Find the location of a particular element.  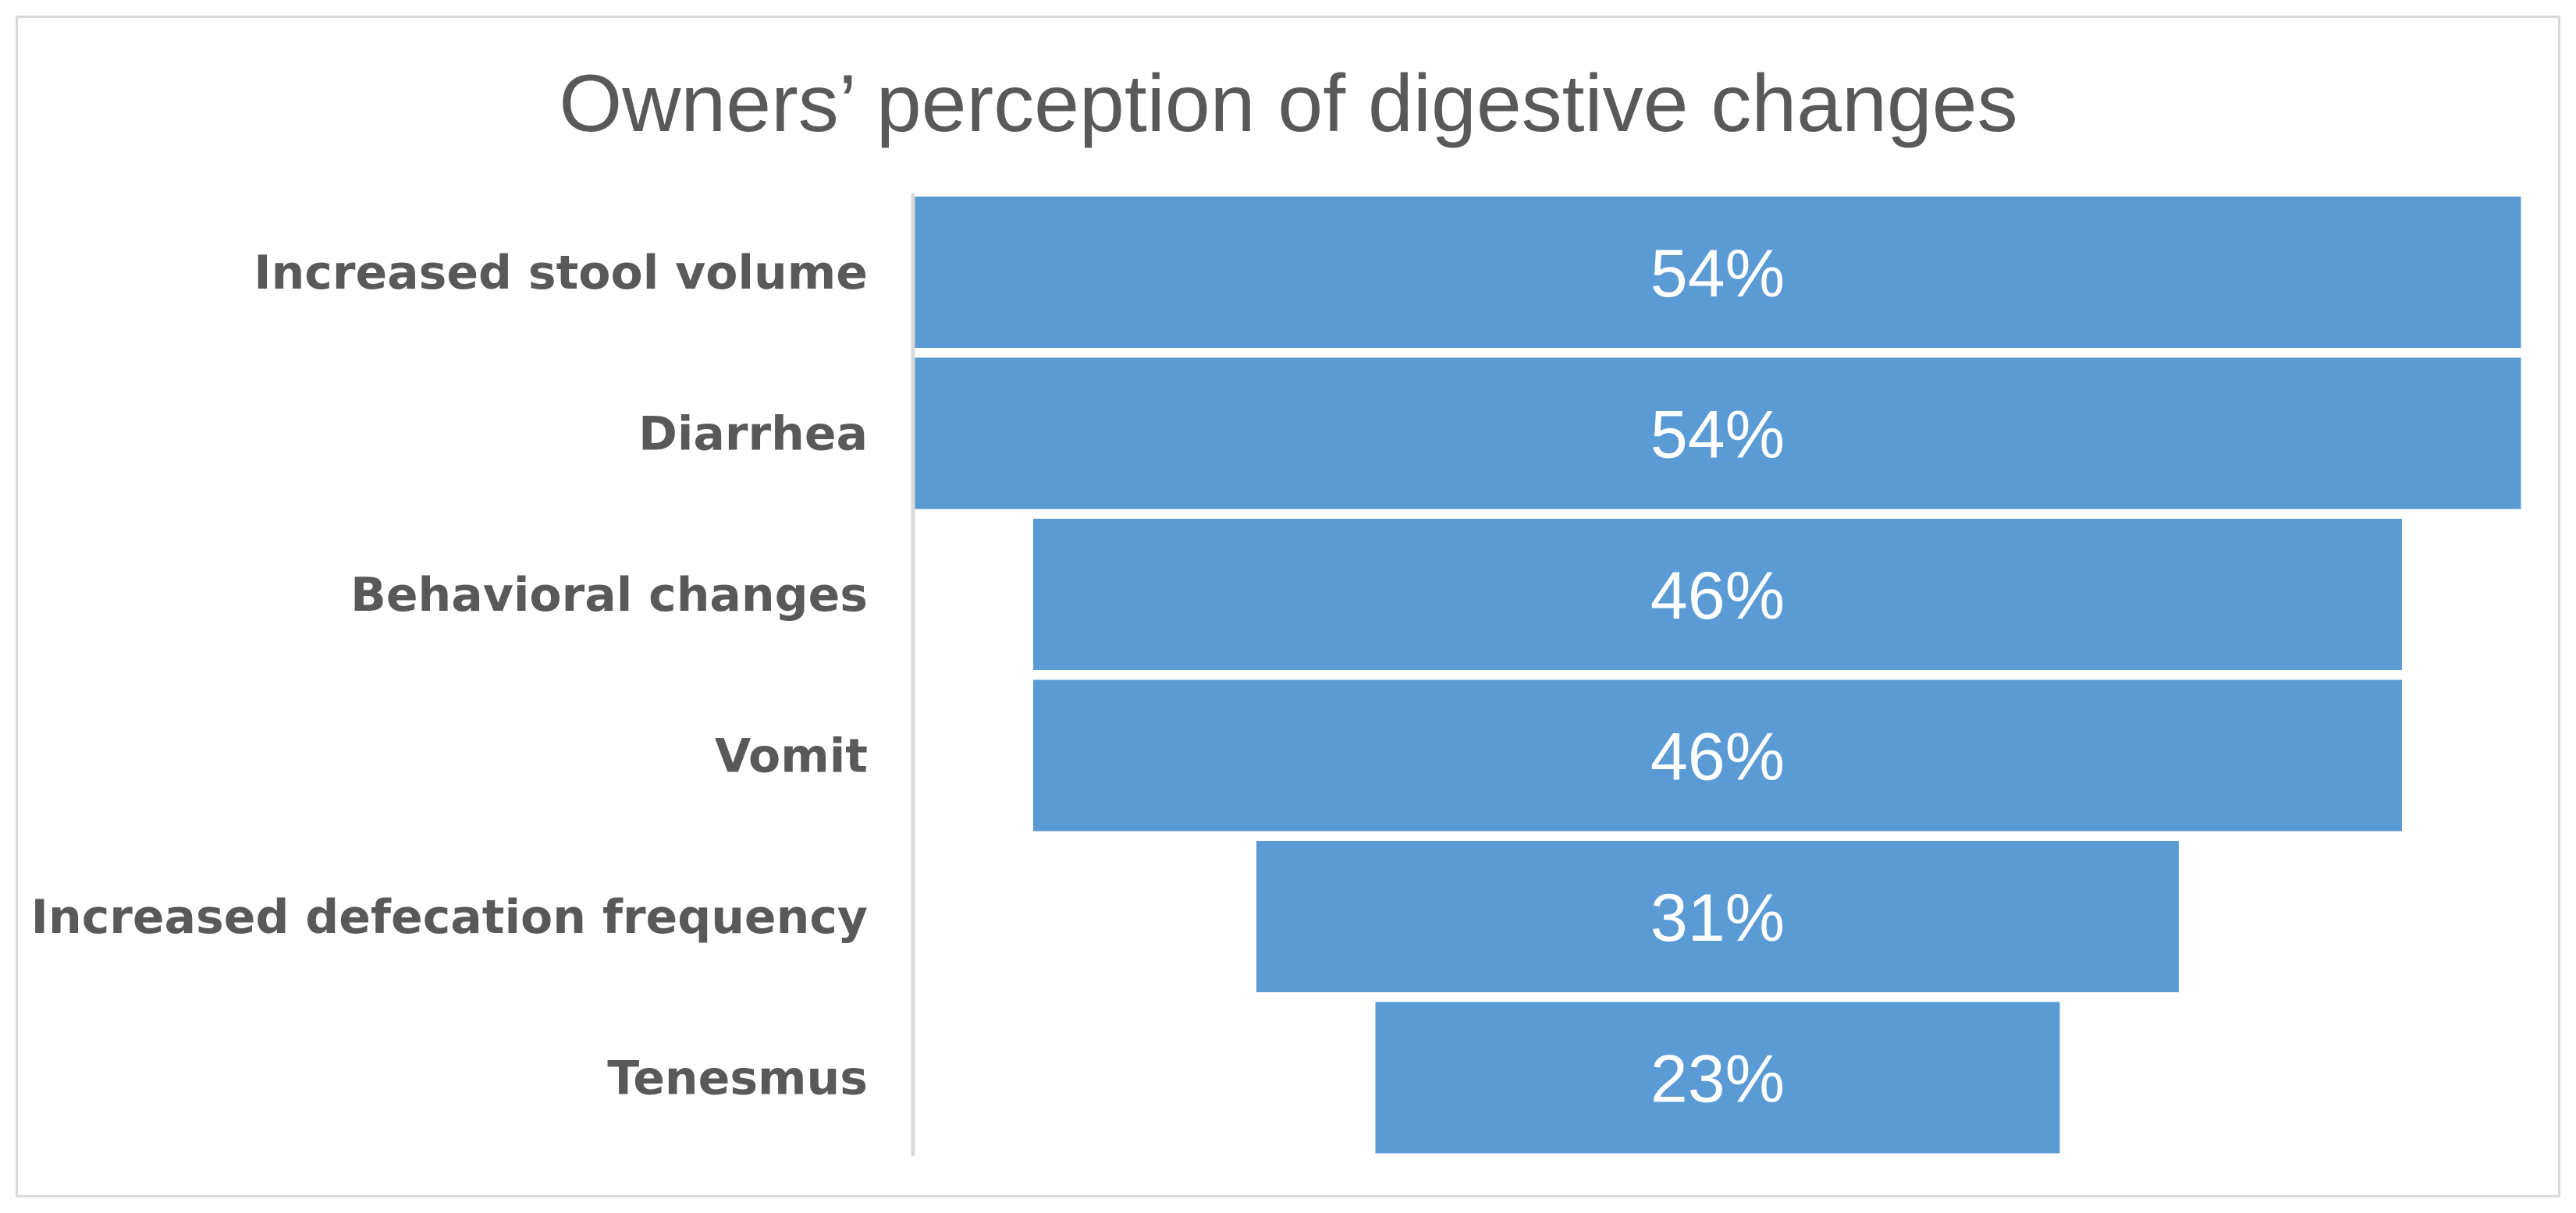

category-label: Increased defecation frequency is located at coordinates (450, 917).